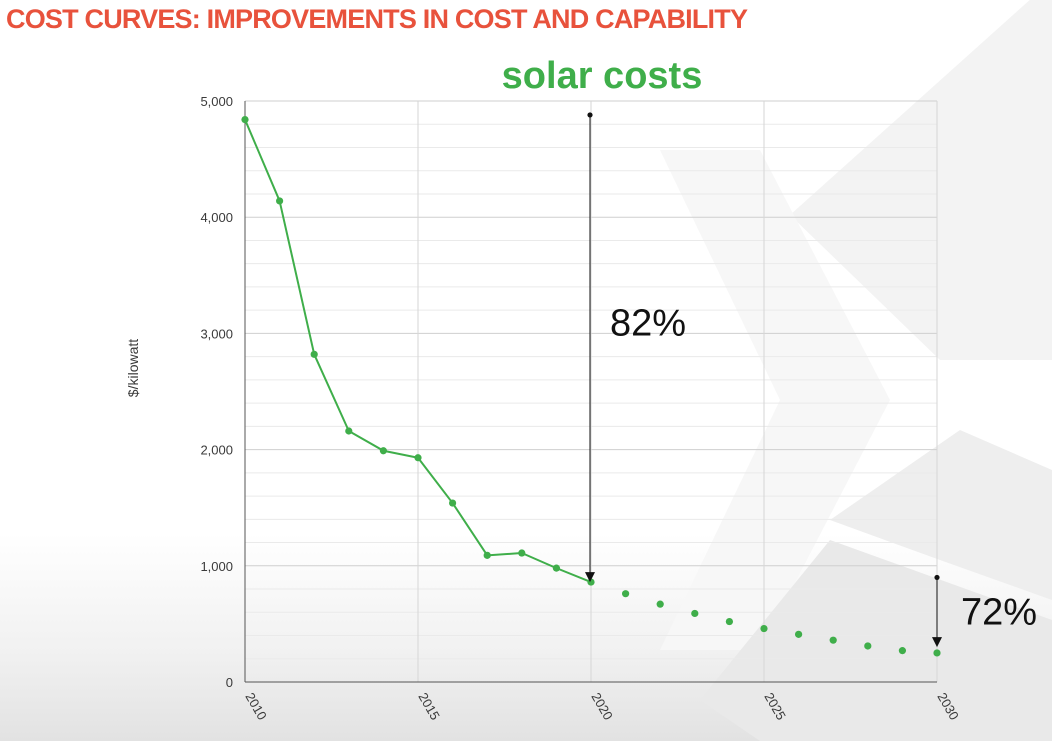  What do you see at coordinates (216, 450) in the screenshot?
I see `y-tick-label: 2,000` at bounding box center [216, 450].